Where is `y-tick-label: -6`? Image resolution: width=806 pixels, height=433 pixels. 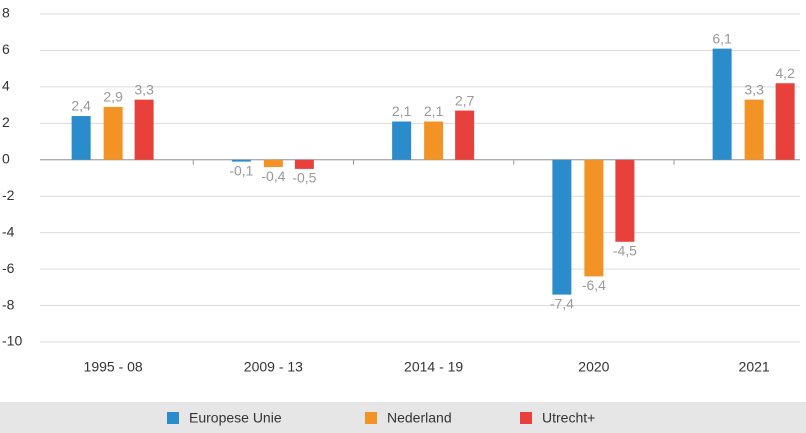
y-tick-label: -6 is located at coordinates (8, 268).